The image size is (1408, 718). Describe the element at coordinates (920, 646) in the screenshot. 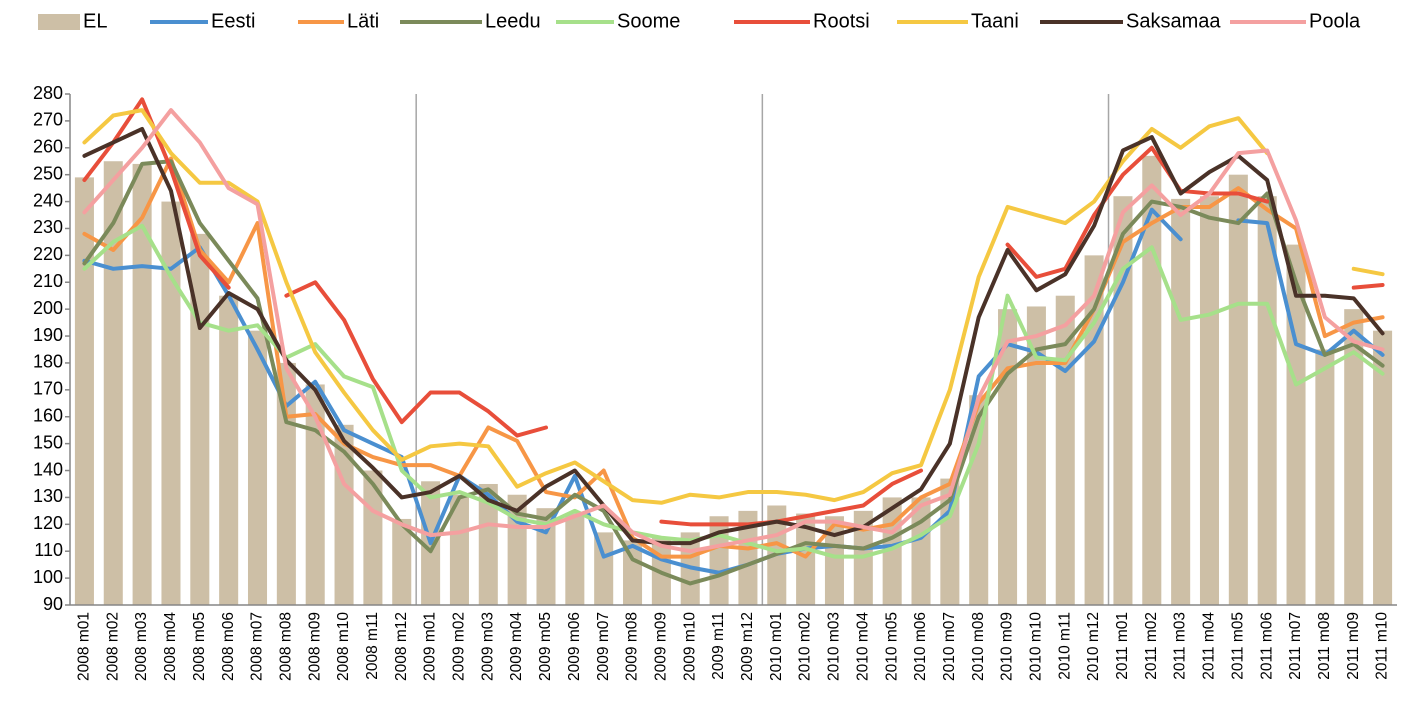

I see `x-tick-label: 2010 m06` at that location.